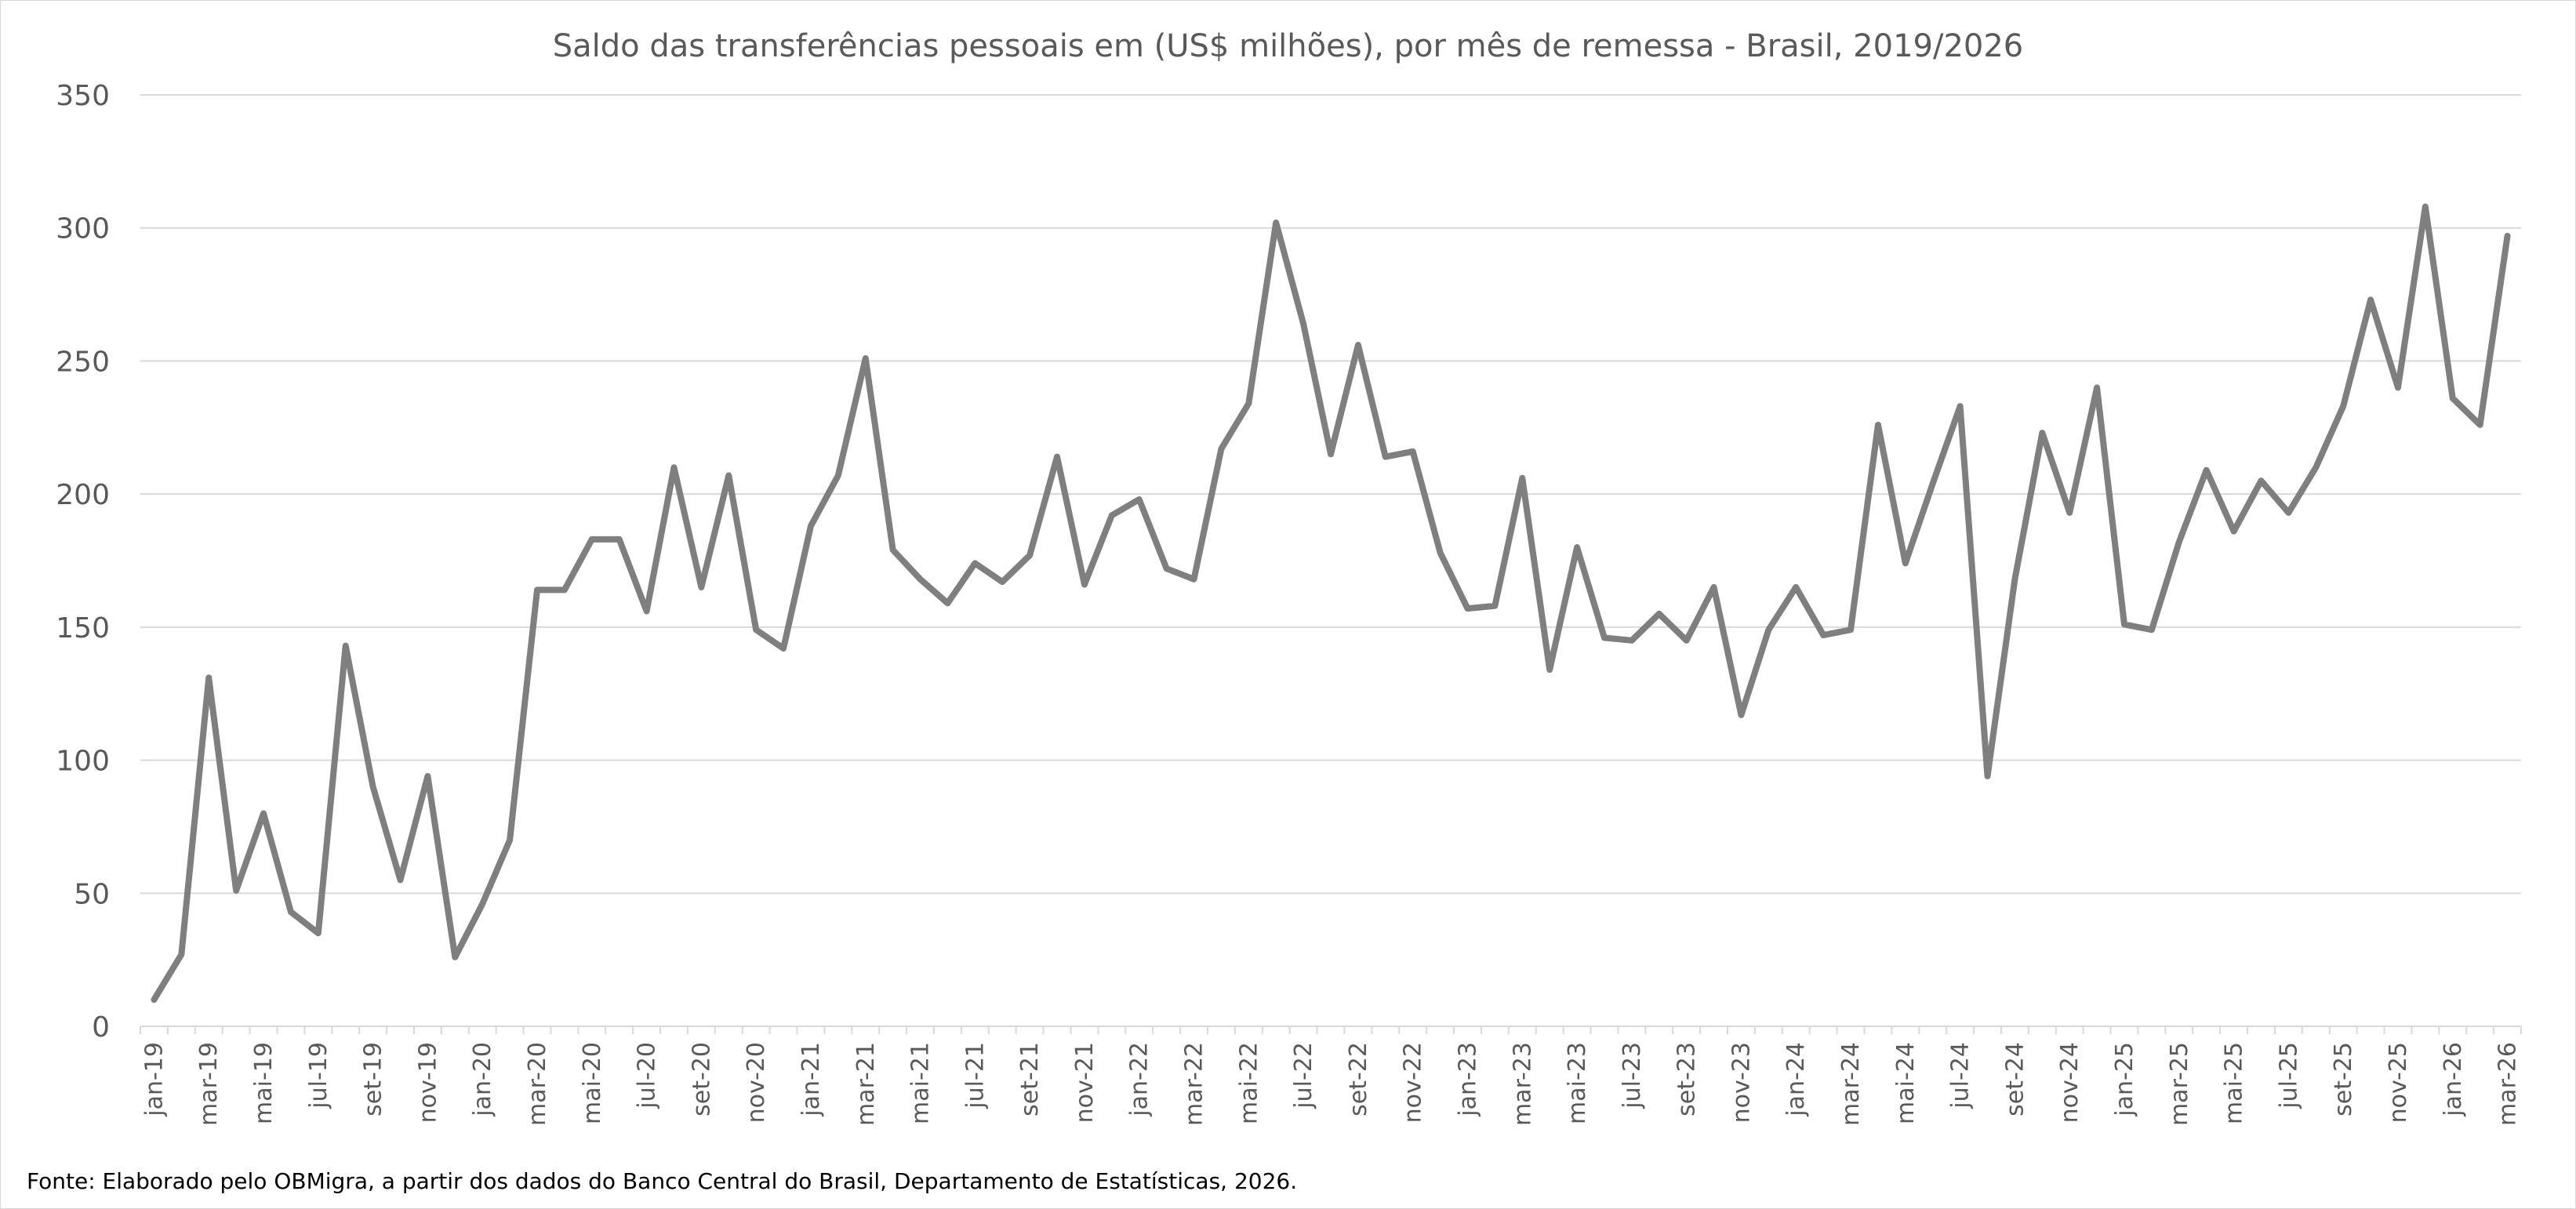  I want to click on x-tick-label-mai-21: mai-21, so click(921, 1083).